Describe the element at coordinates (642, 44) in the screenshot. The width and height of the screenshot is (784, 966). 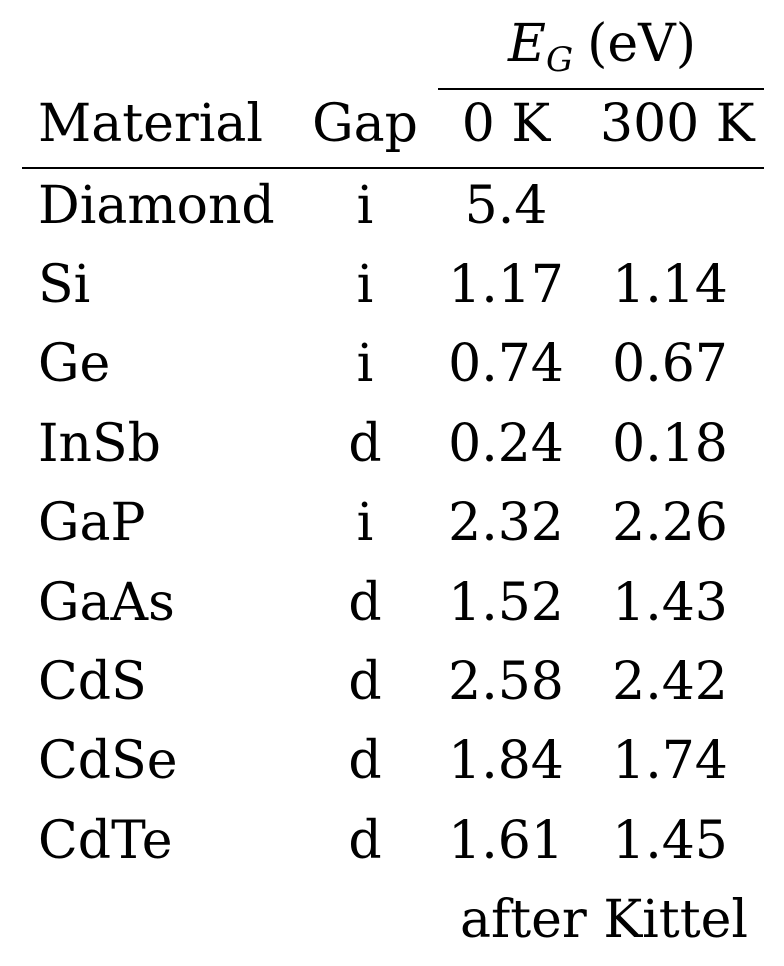
I see `group-header-unit: (eV)` at that location.